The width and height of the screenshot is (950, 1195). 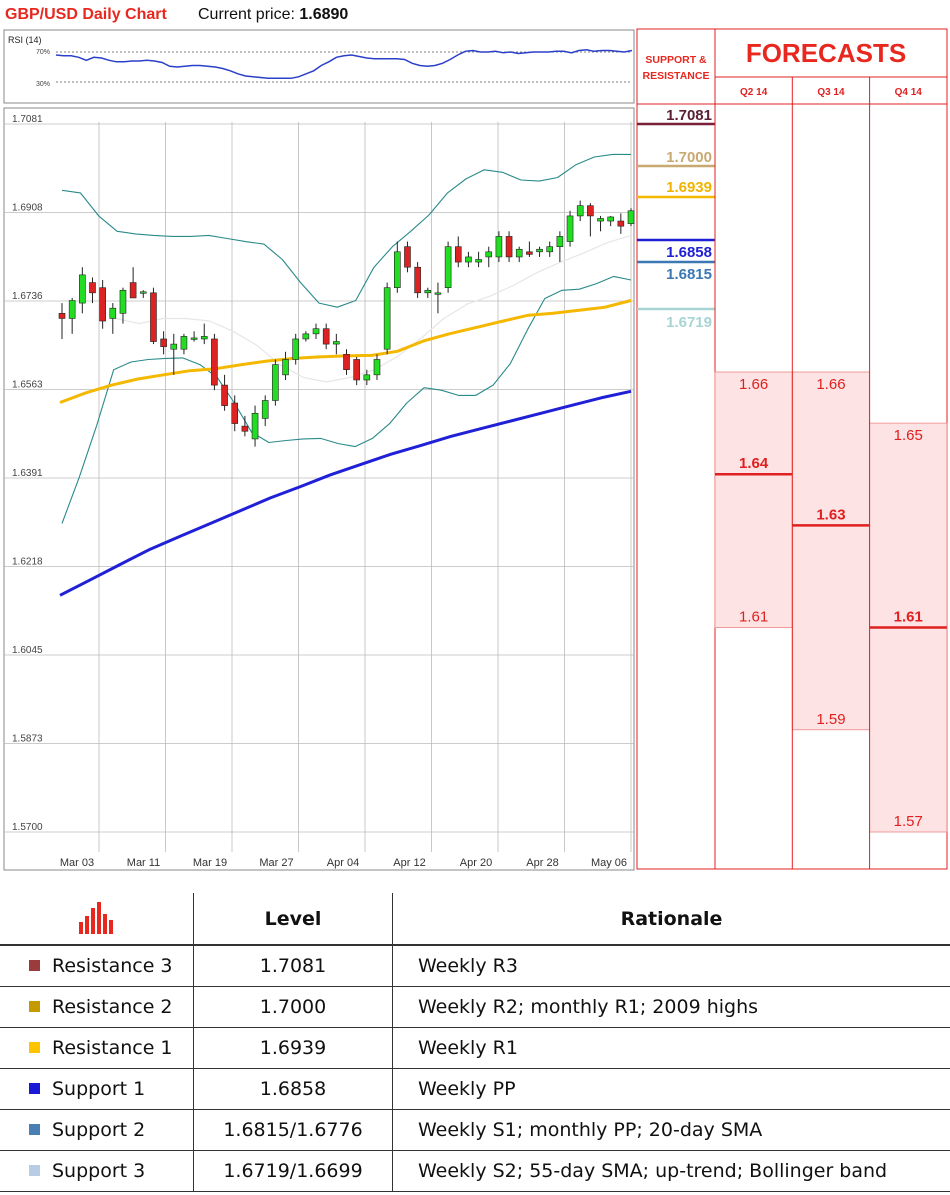 I want to click on x-tick-label: Apr 12, so click(x=409, y=863).